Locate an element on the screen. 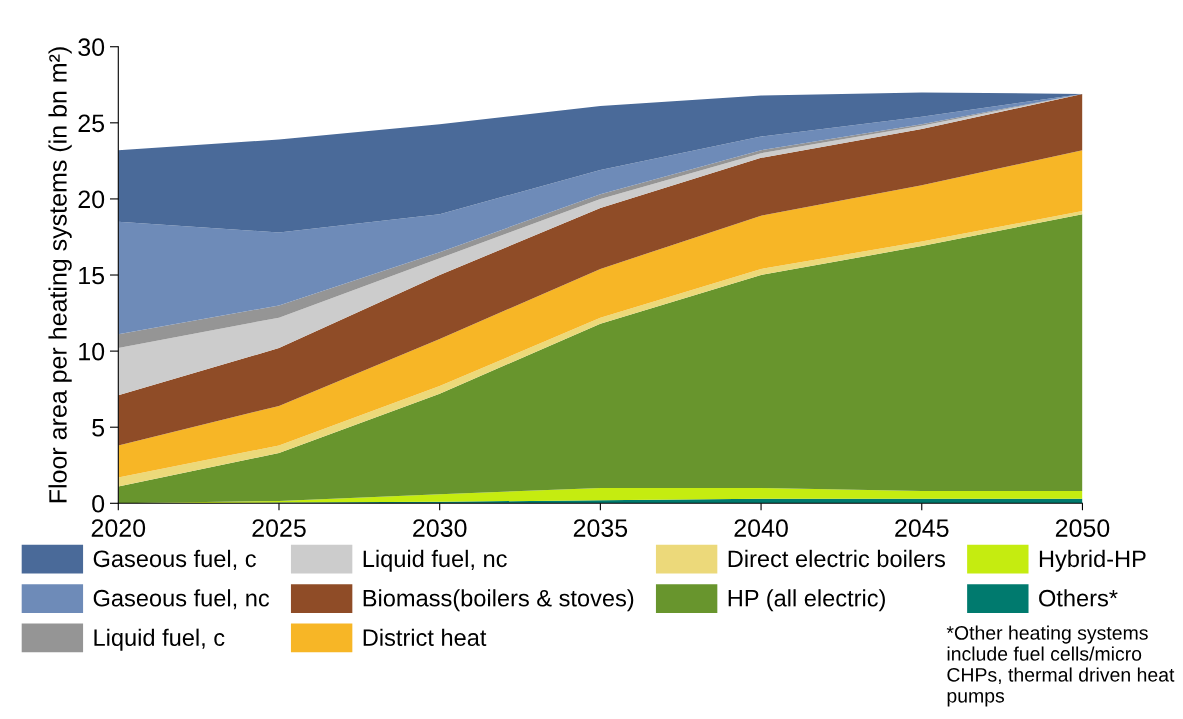 This screenshot has height=719, width=1183. legend-label: Direct electric boilers is located at coordinates (837, 558).